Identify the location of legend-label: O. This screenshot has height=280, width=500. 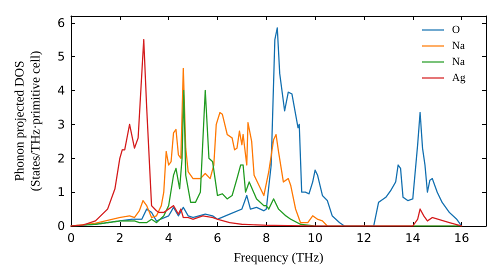
(456, 30).